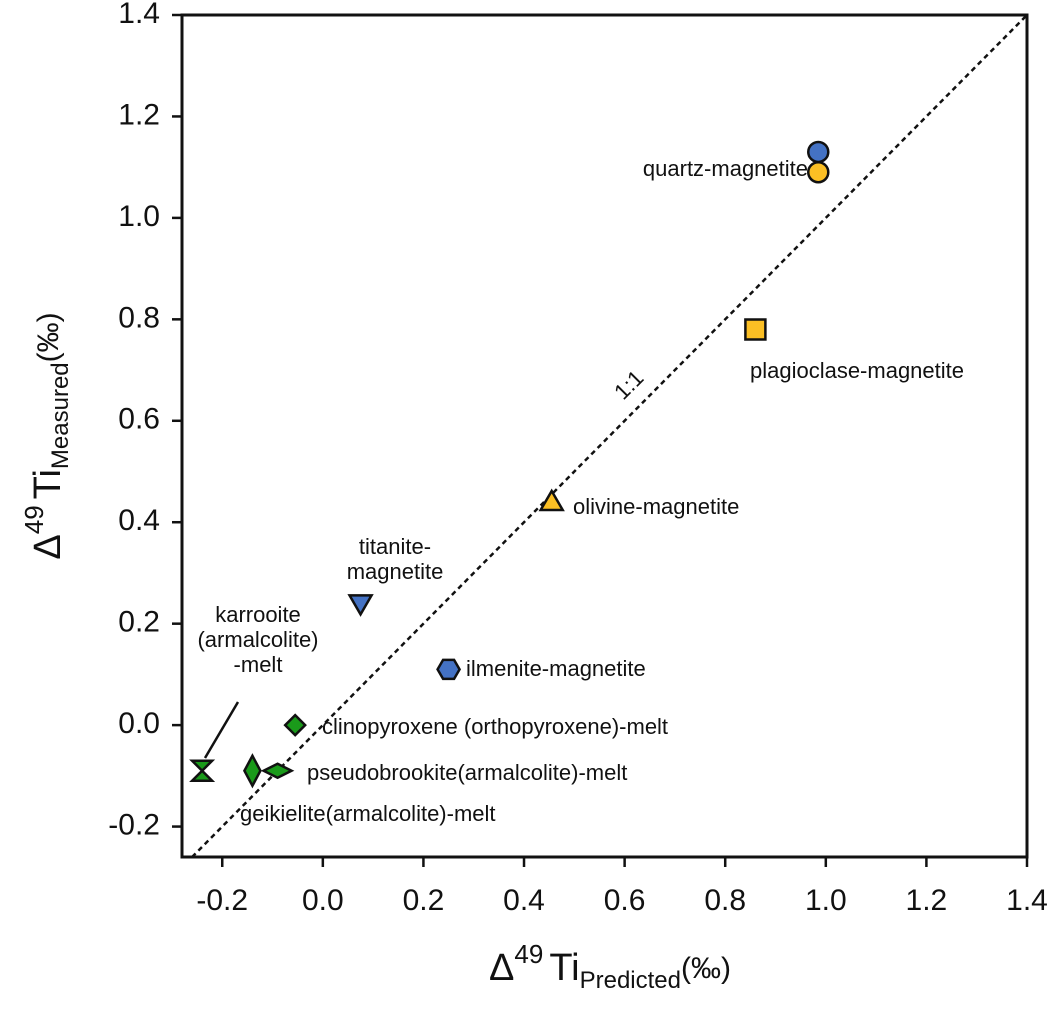 The height and width of the screenshot is (1009, 1055). I want to click on x-tick-label: 1.2, so click(927, 900).